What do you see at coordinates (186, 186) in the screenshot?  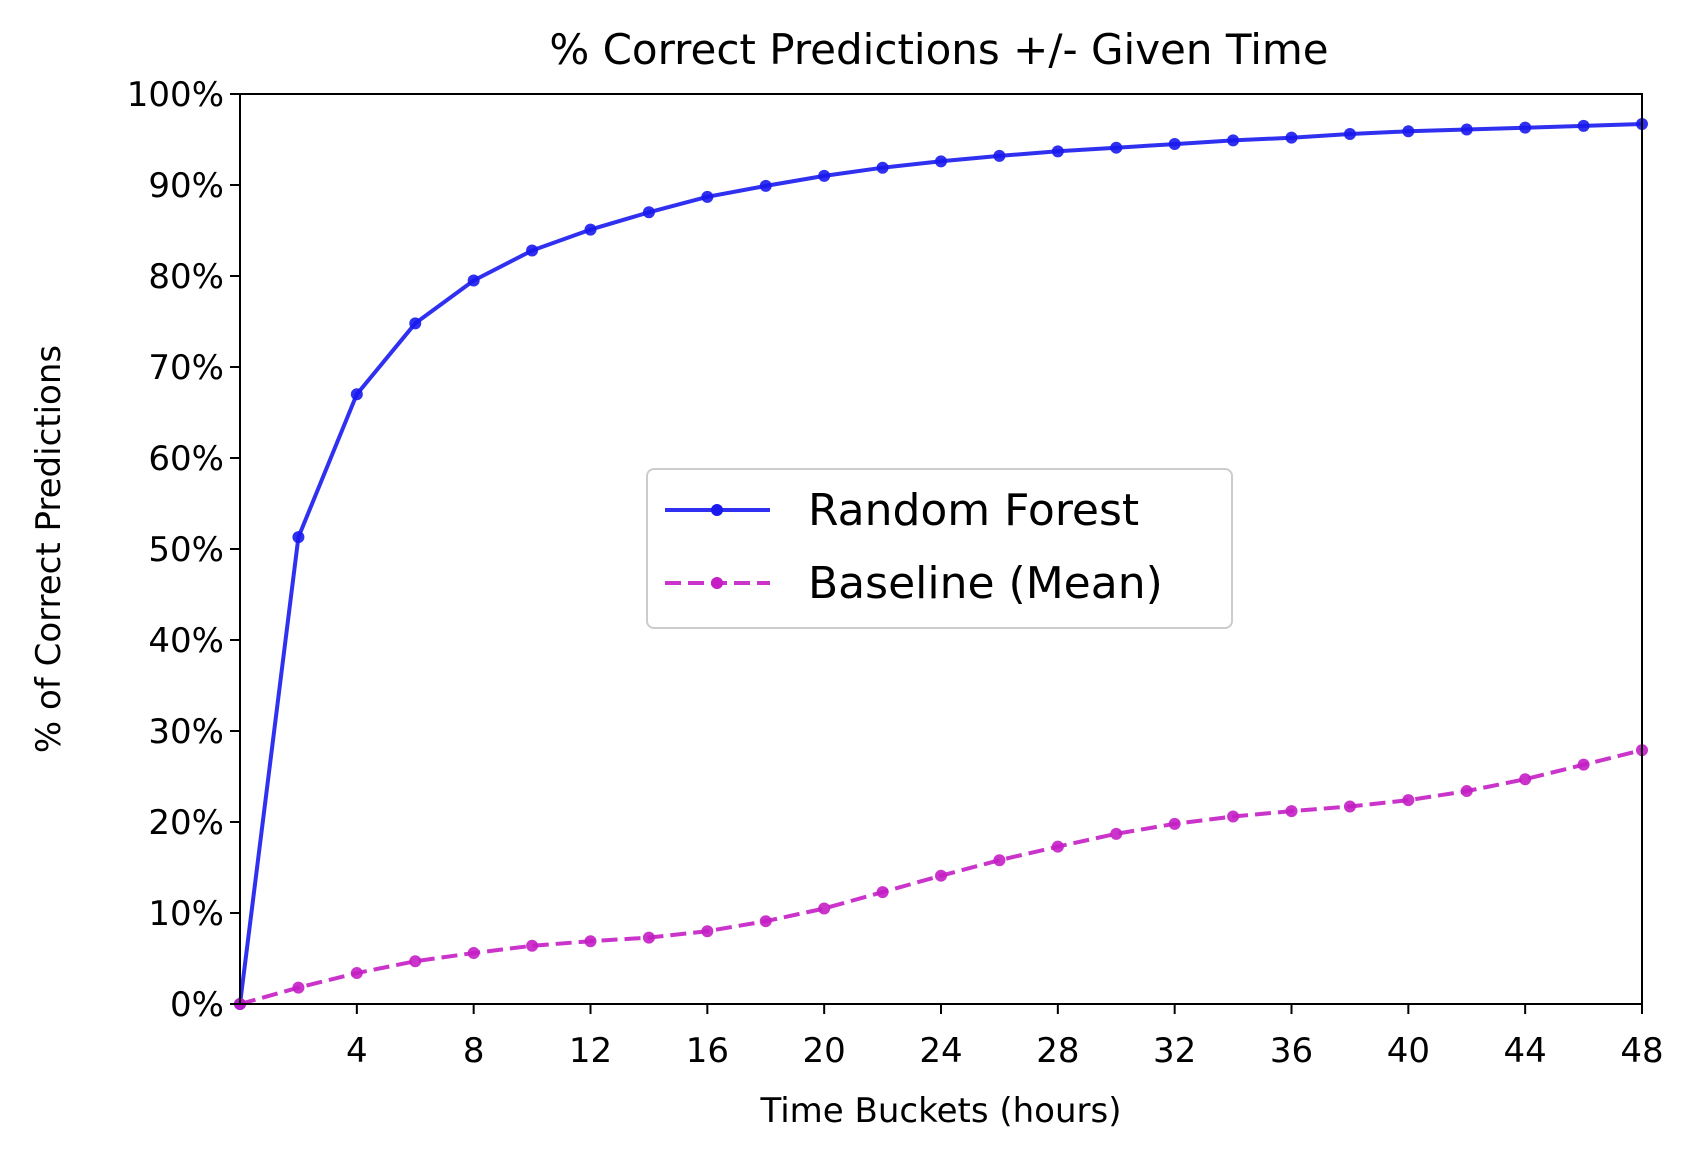 I see `y-tick-label: 90%` at bounding box center [186, 186].